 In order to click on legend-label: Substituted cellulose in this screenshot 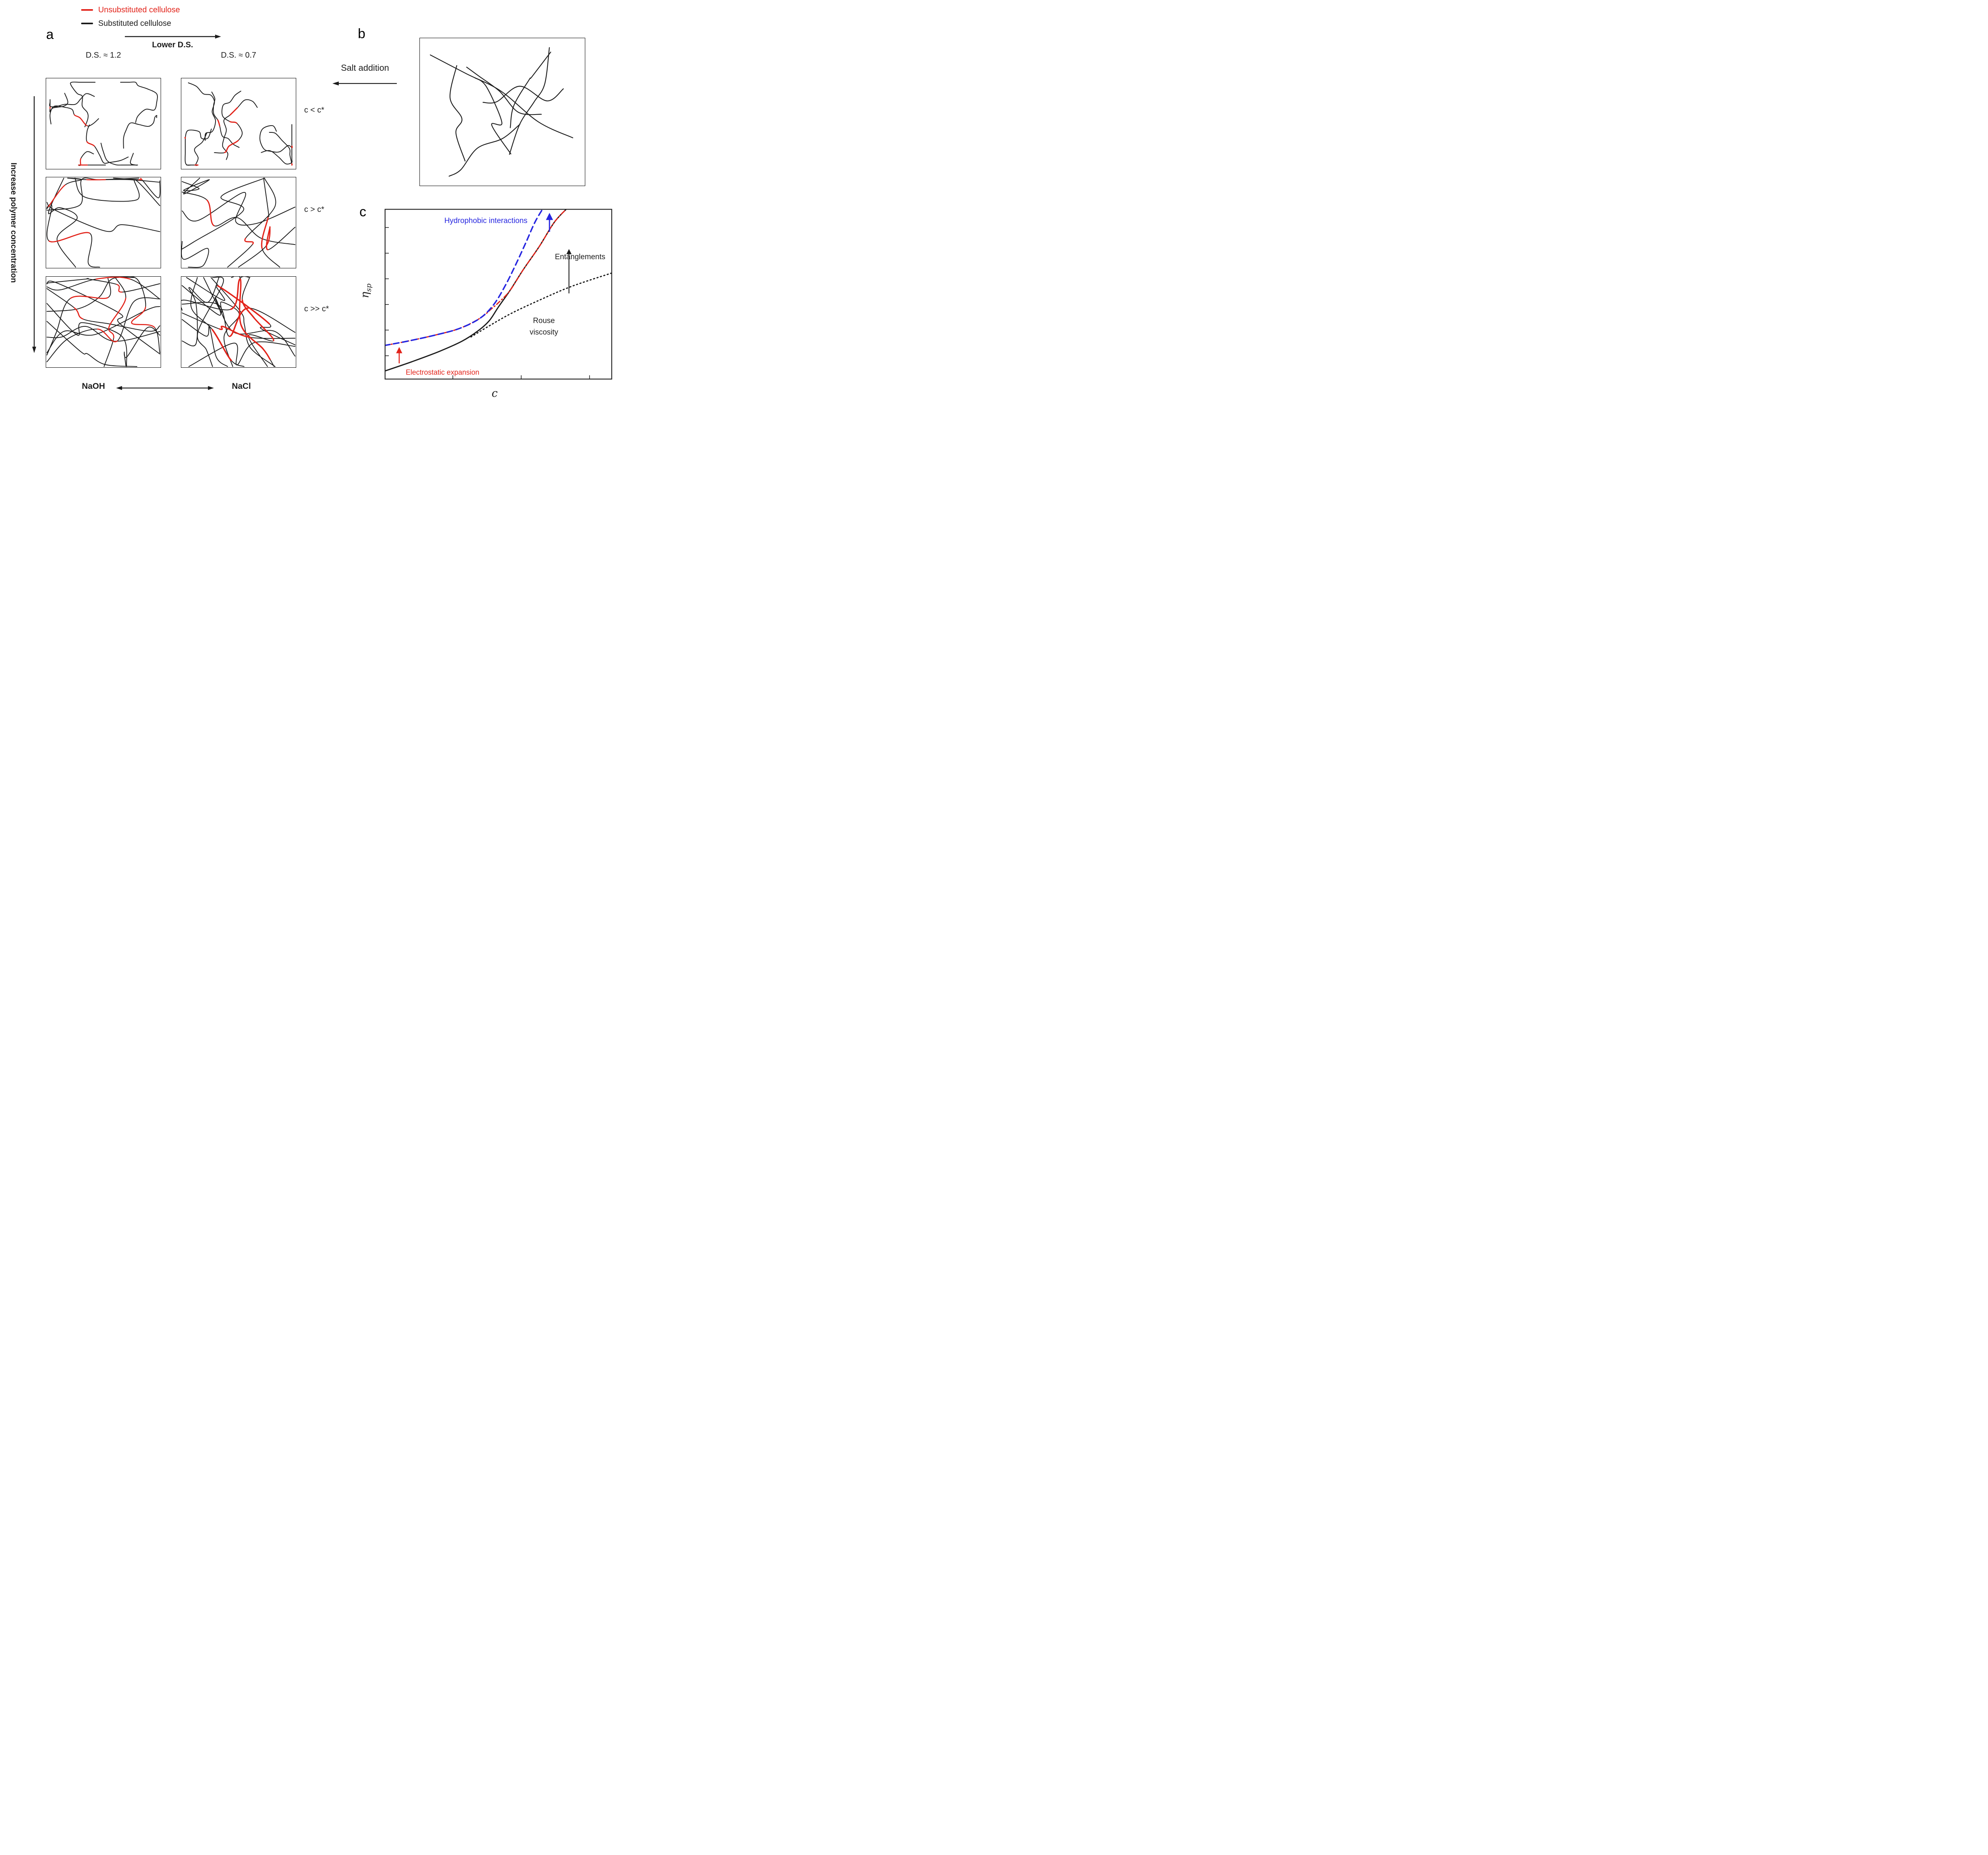, I will do `click(134, 23)`.